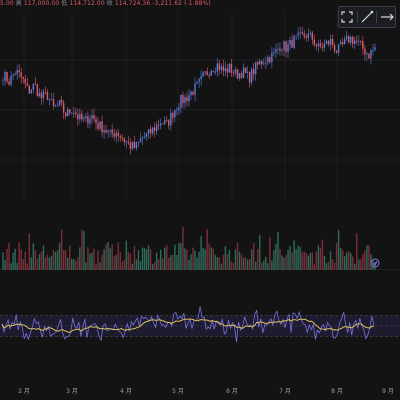 This screenshot has width=400, height=400. I want to click on pencil-line-icon, so click(367, 17).